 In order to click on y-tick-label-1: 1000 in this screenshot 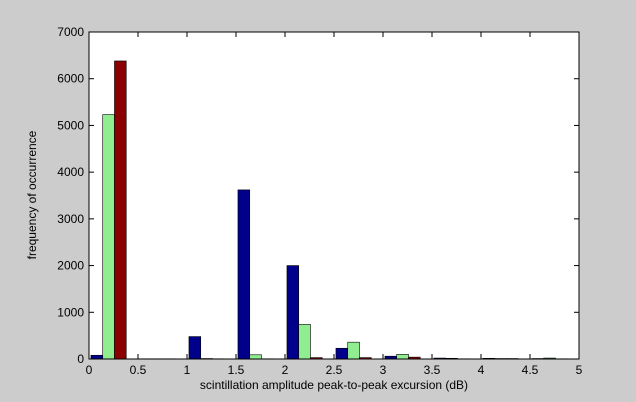, I will do `click(70, 312)`.